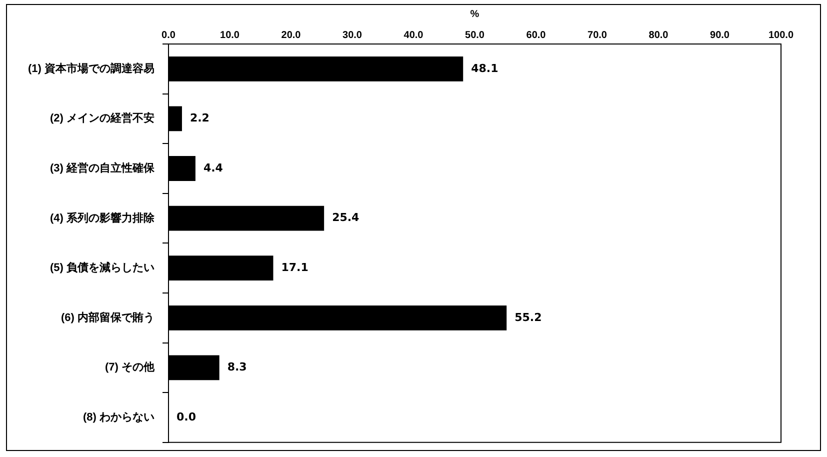 This screenshot has width=827, height=457. Describe the element at coordinates (528, 317) in the screenshot. I see `data-label: 55.2` at that location.